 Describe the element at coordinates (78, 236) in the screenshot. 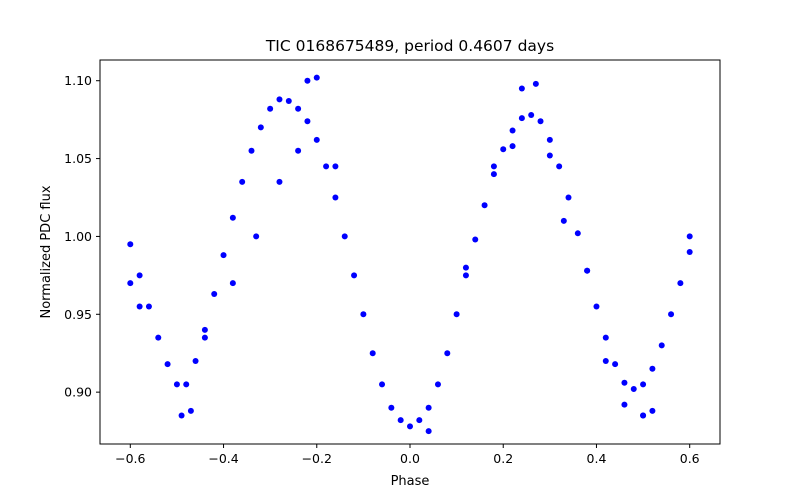

I see `y-tick-label: 1.00` at that location.